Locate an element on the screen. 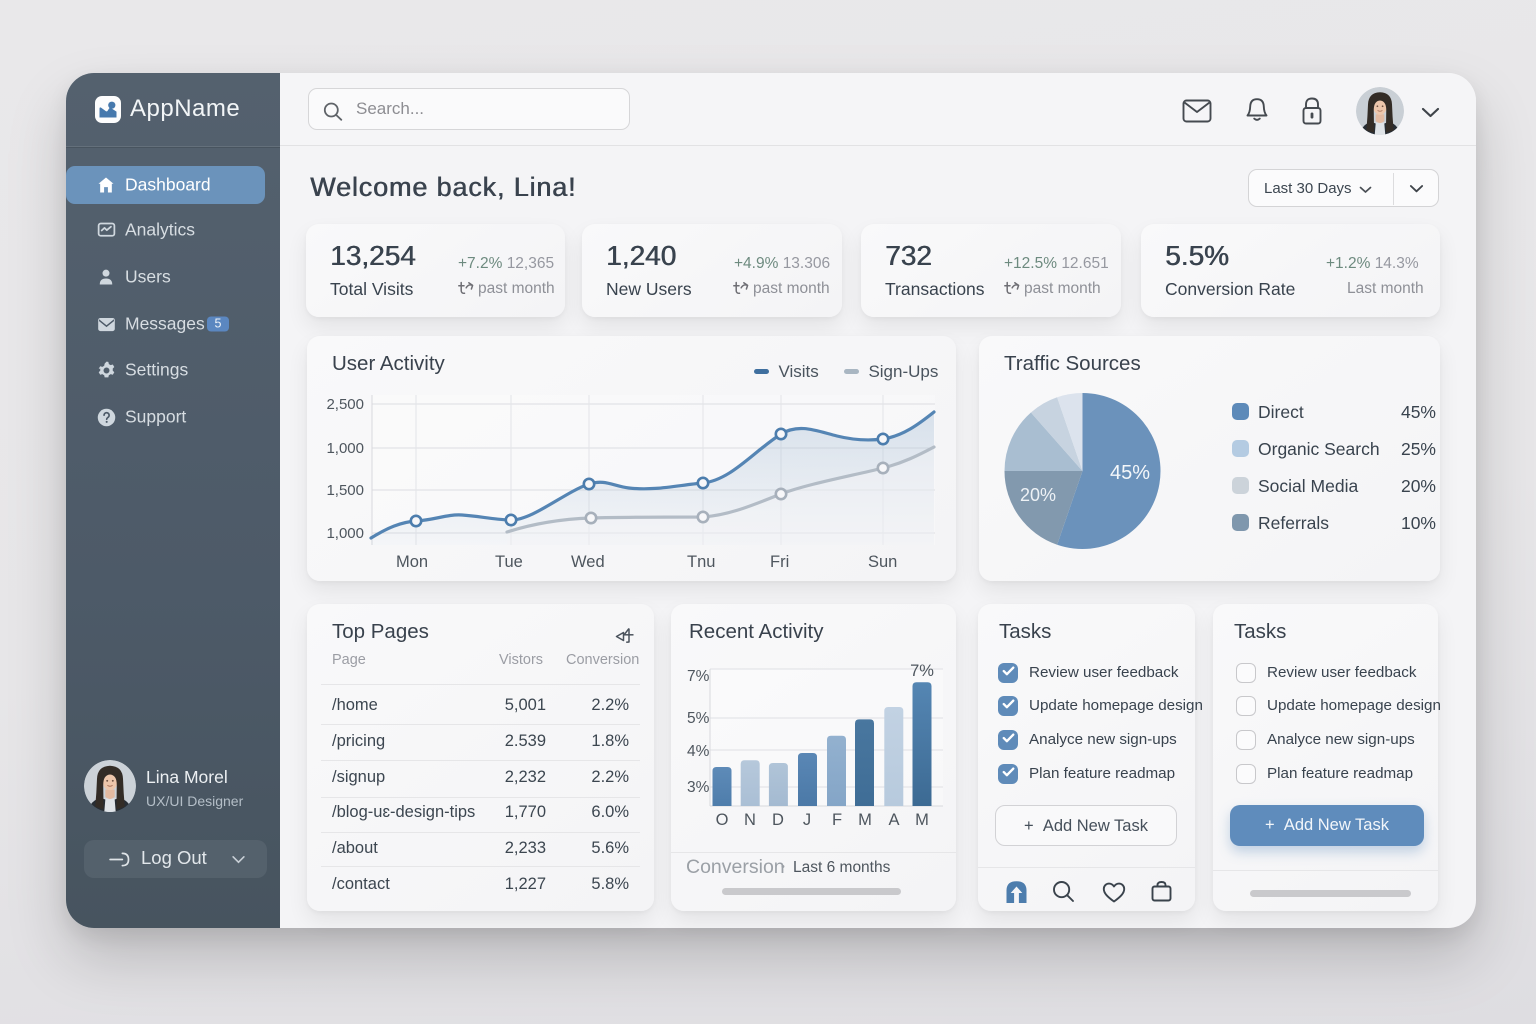  svg-text: 20% is located at coordinates (1038, 495).